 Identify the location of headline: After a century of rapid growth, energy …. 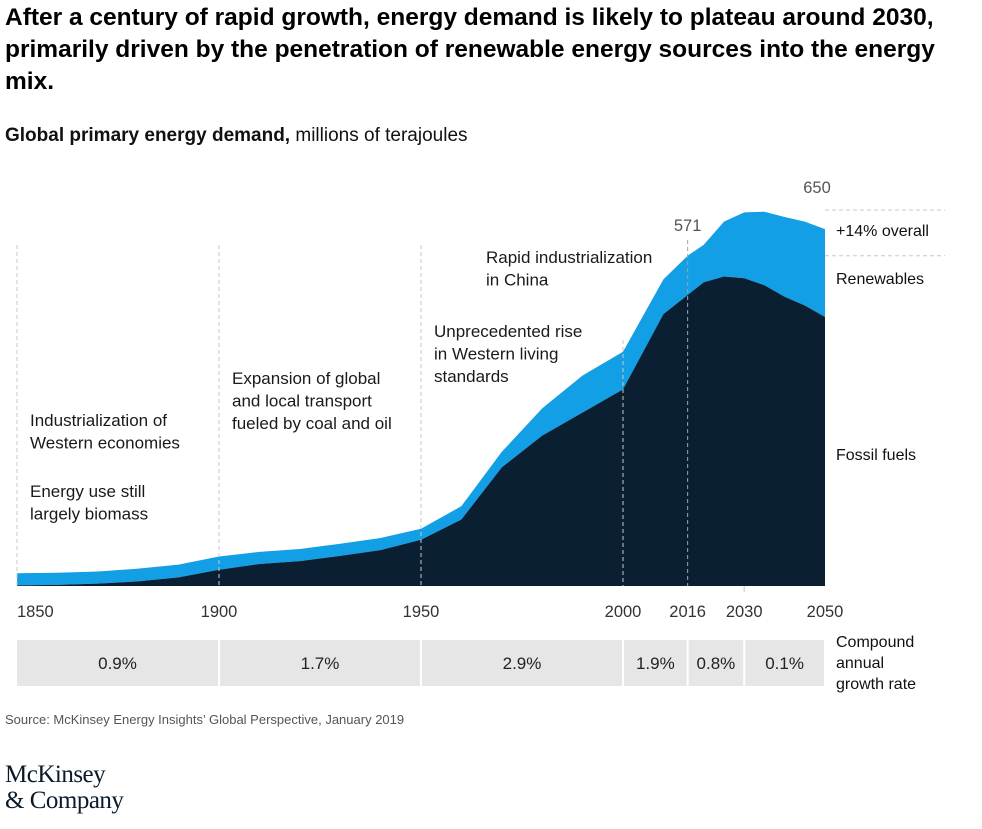
(470, 49).